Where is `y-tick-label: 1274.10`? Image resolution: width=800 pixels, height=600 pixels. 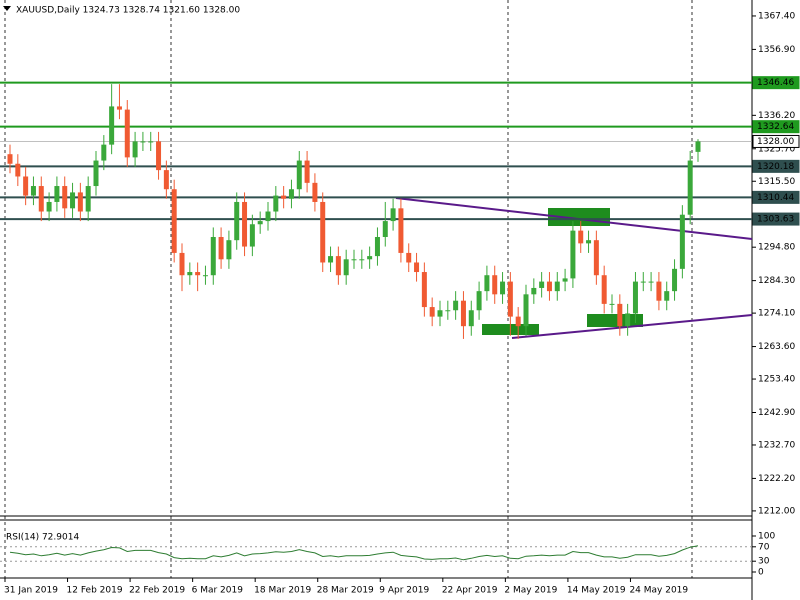 y-tick-label: 1274.10 is located at coordinates (776, 314).